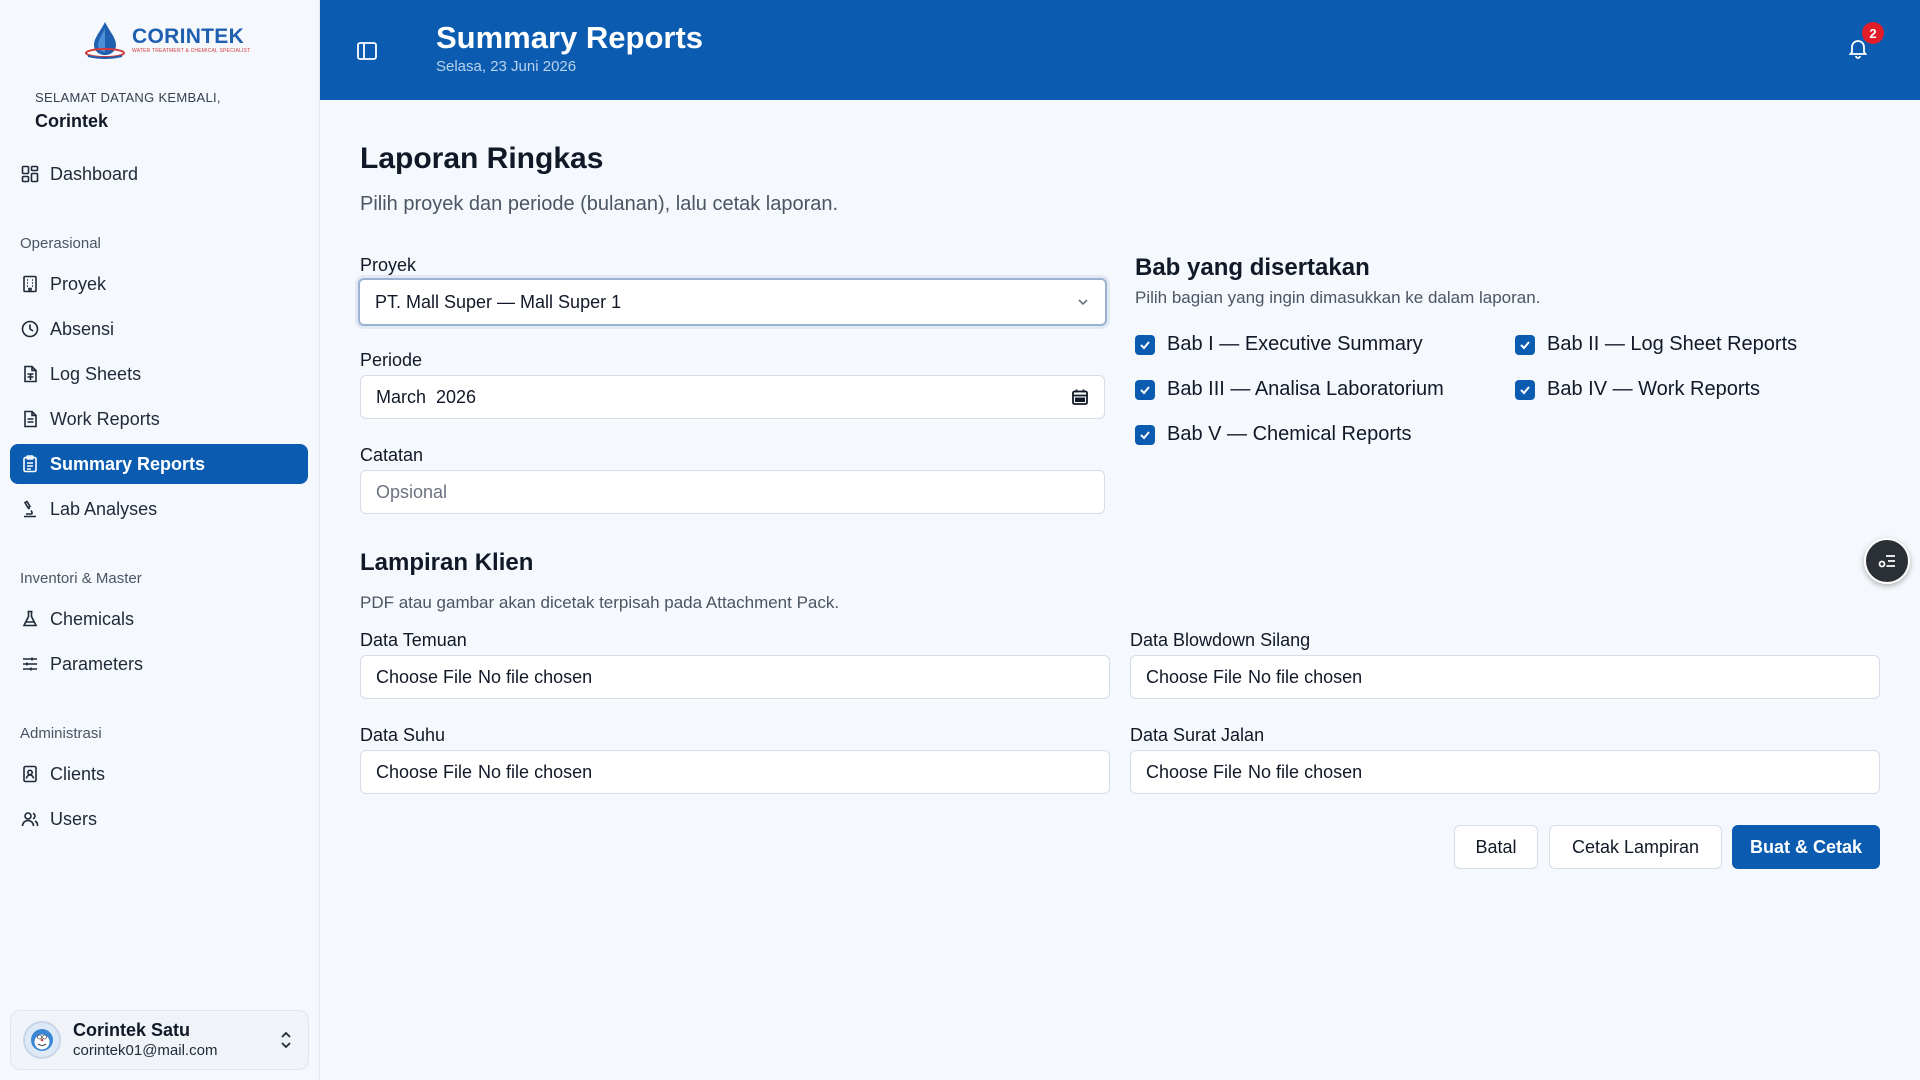  I want to click on catatan-placeholder: Opsional, so click(412, 491).